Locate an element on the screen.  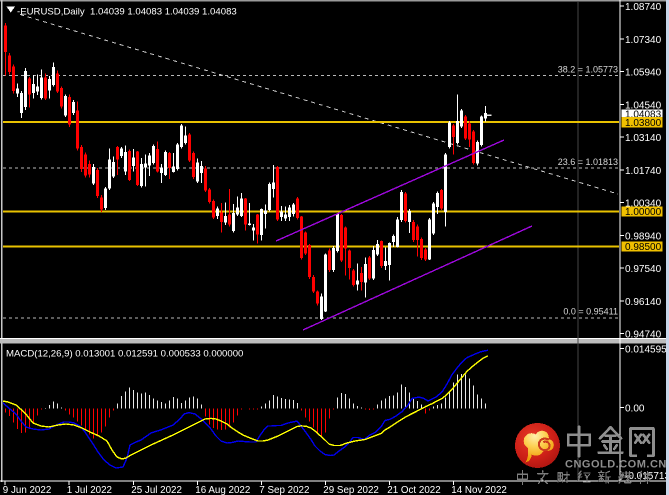
svg-text: 0.014595 is located at coordinates (646, 349).